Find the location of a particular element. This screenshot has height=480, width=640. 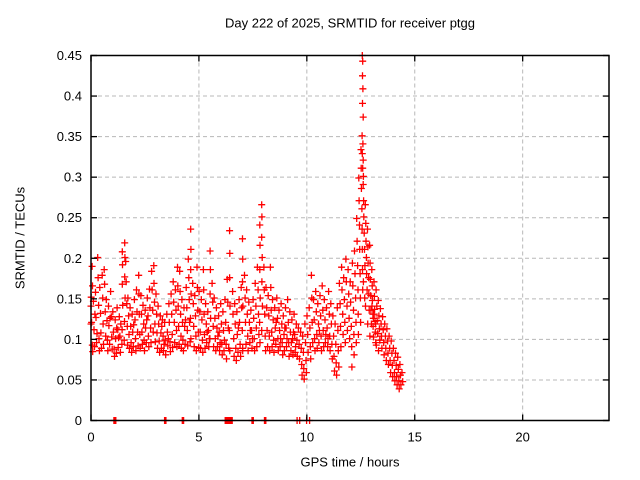

svg-text: 15 is located at coordinates (415, 437).